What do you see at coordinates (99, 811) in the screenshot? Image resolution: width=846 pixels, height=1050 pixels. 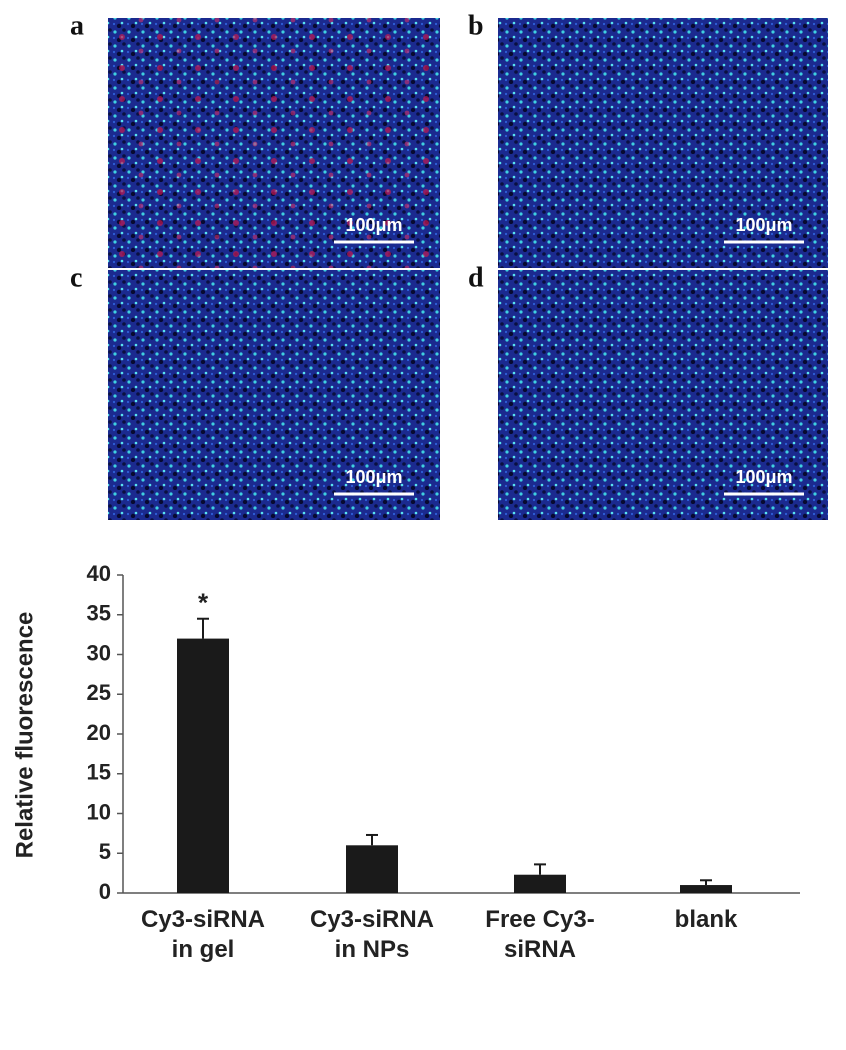 I see `y-tick-label: 10` at bounding box center [99, 811].